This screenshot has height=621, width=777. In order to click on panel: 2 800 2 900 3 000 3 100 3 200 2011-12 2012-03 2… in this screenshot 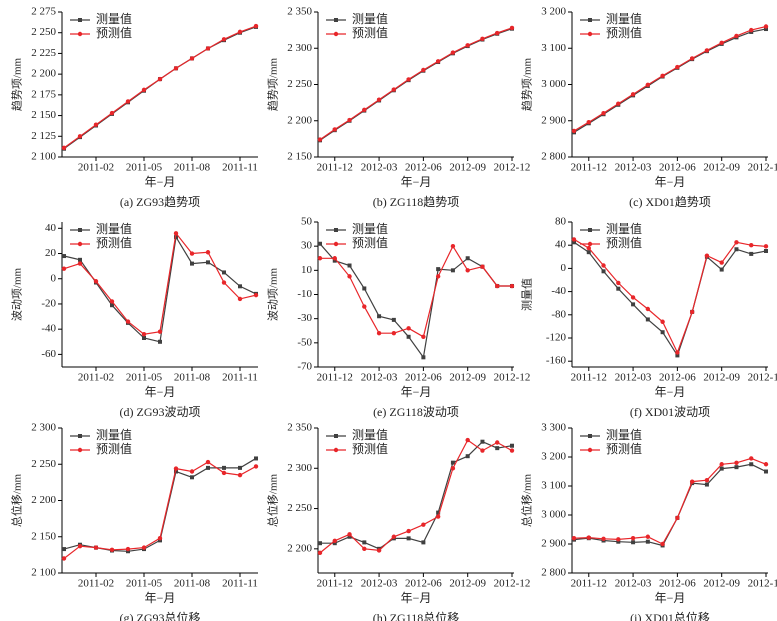, I will do `click(649, 107)`.